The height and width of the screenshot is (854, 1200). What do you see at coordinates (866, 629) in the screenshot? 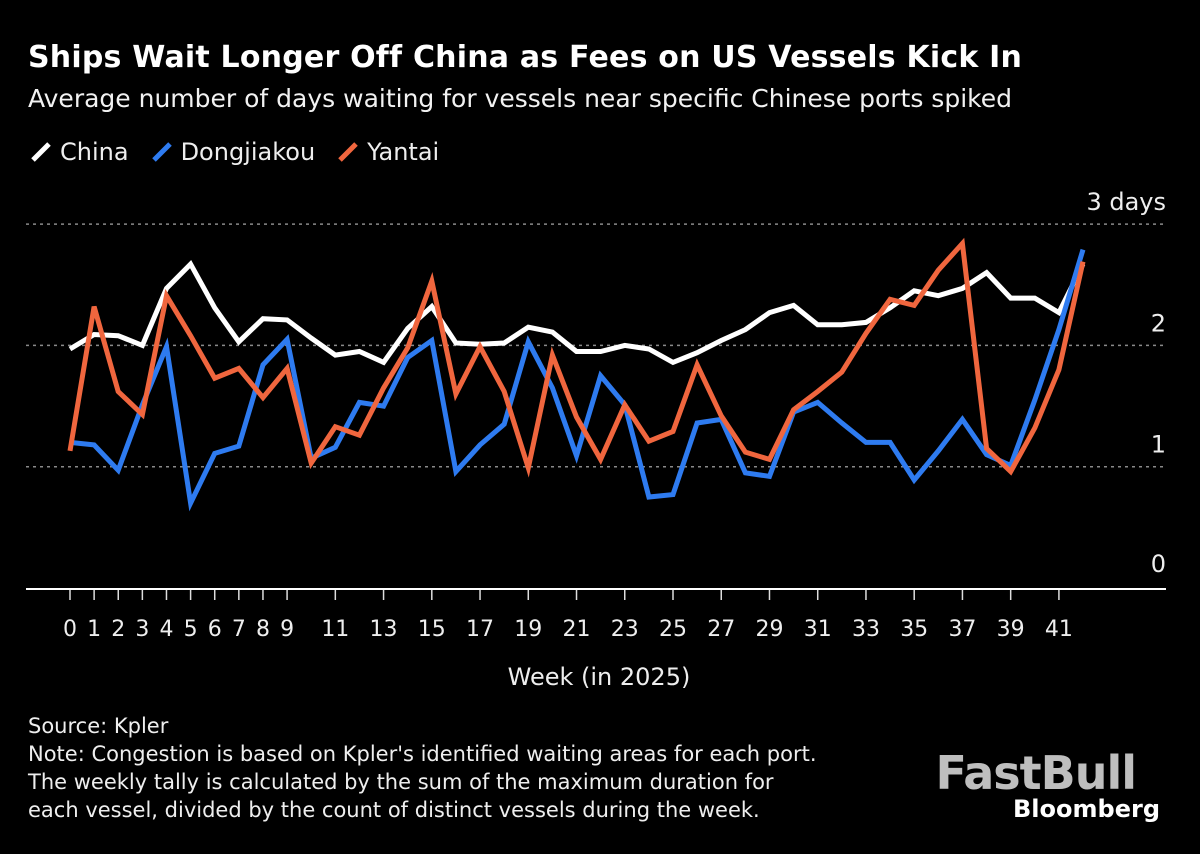
I see `x-tick-label: 33` at bounding box center [866, 629].